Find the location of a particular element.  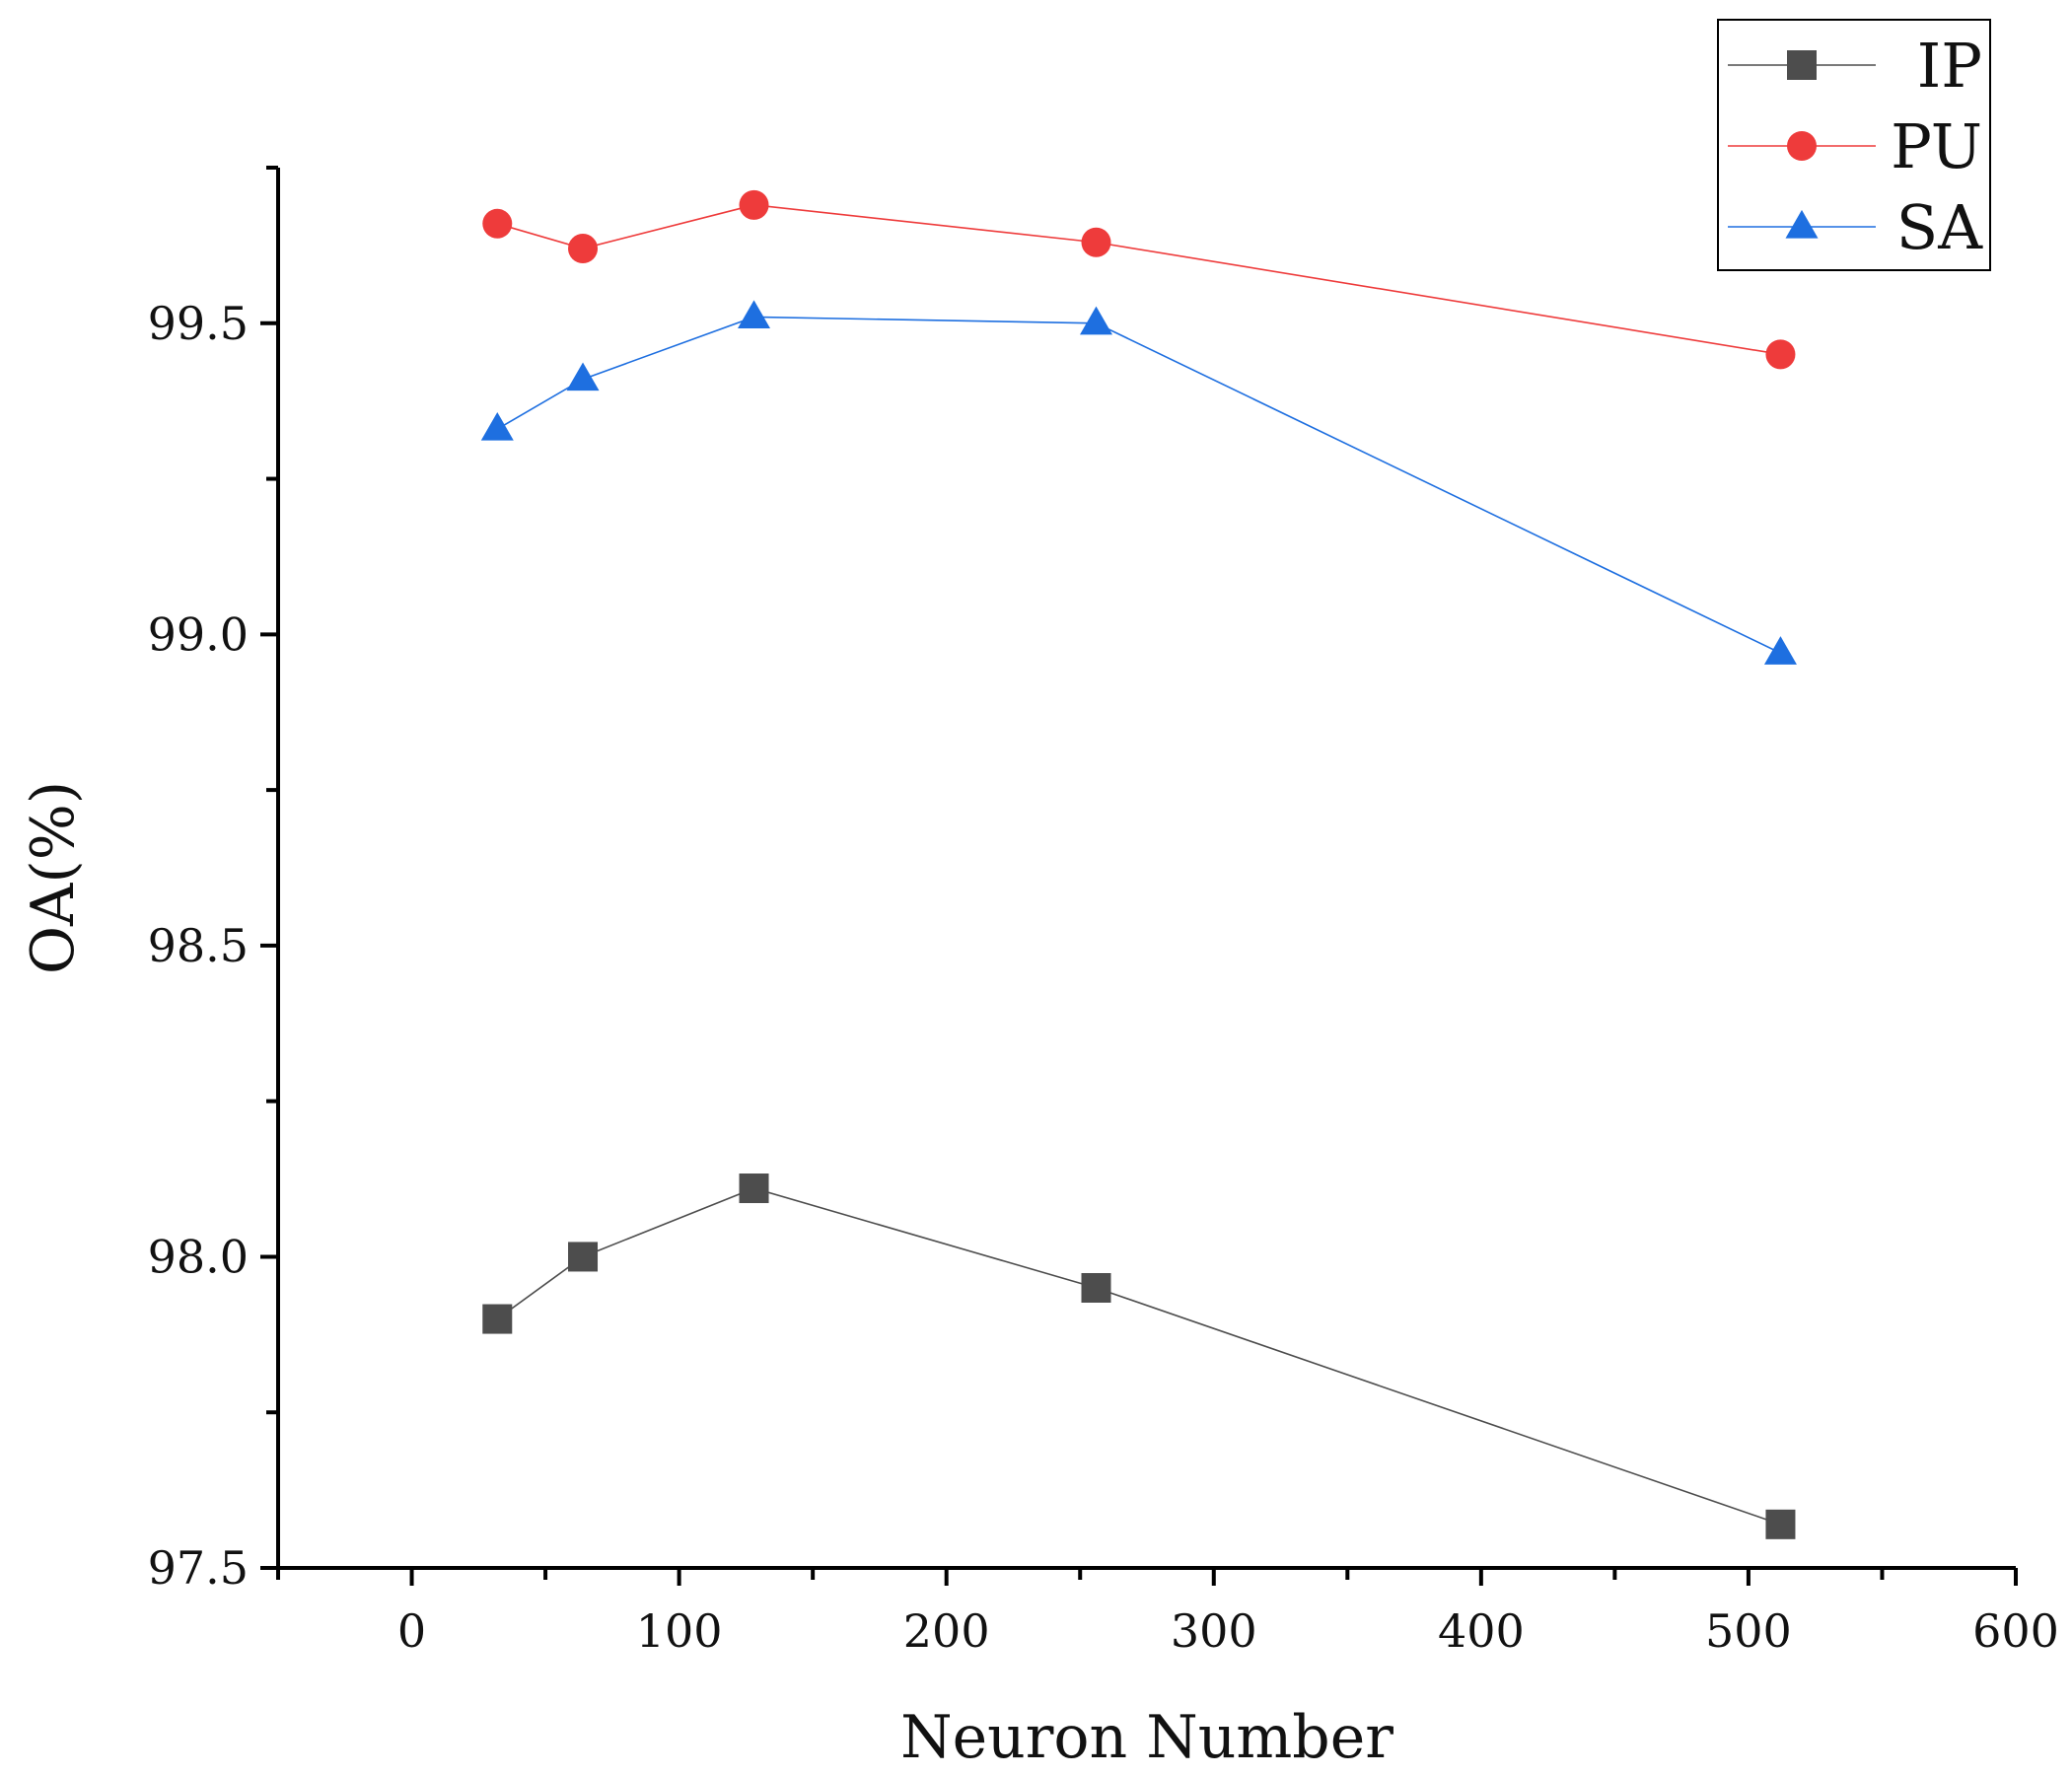

legend: IP PU SA is located at coordinates (1854, 145).